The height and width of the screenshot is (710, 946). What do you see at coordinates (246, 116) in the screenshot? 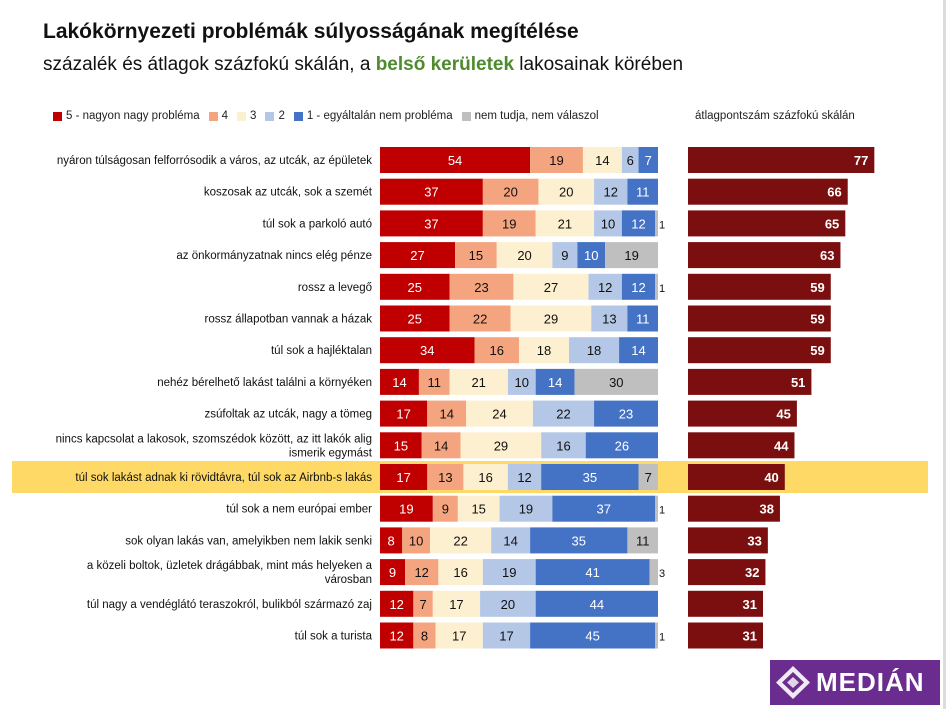
I see `legend-item-2: 3` at bounding box center [246, 116].